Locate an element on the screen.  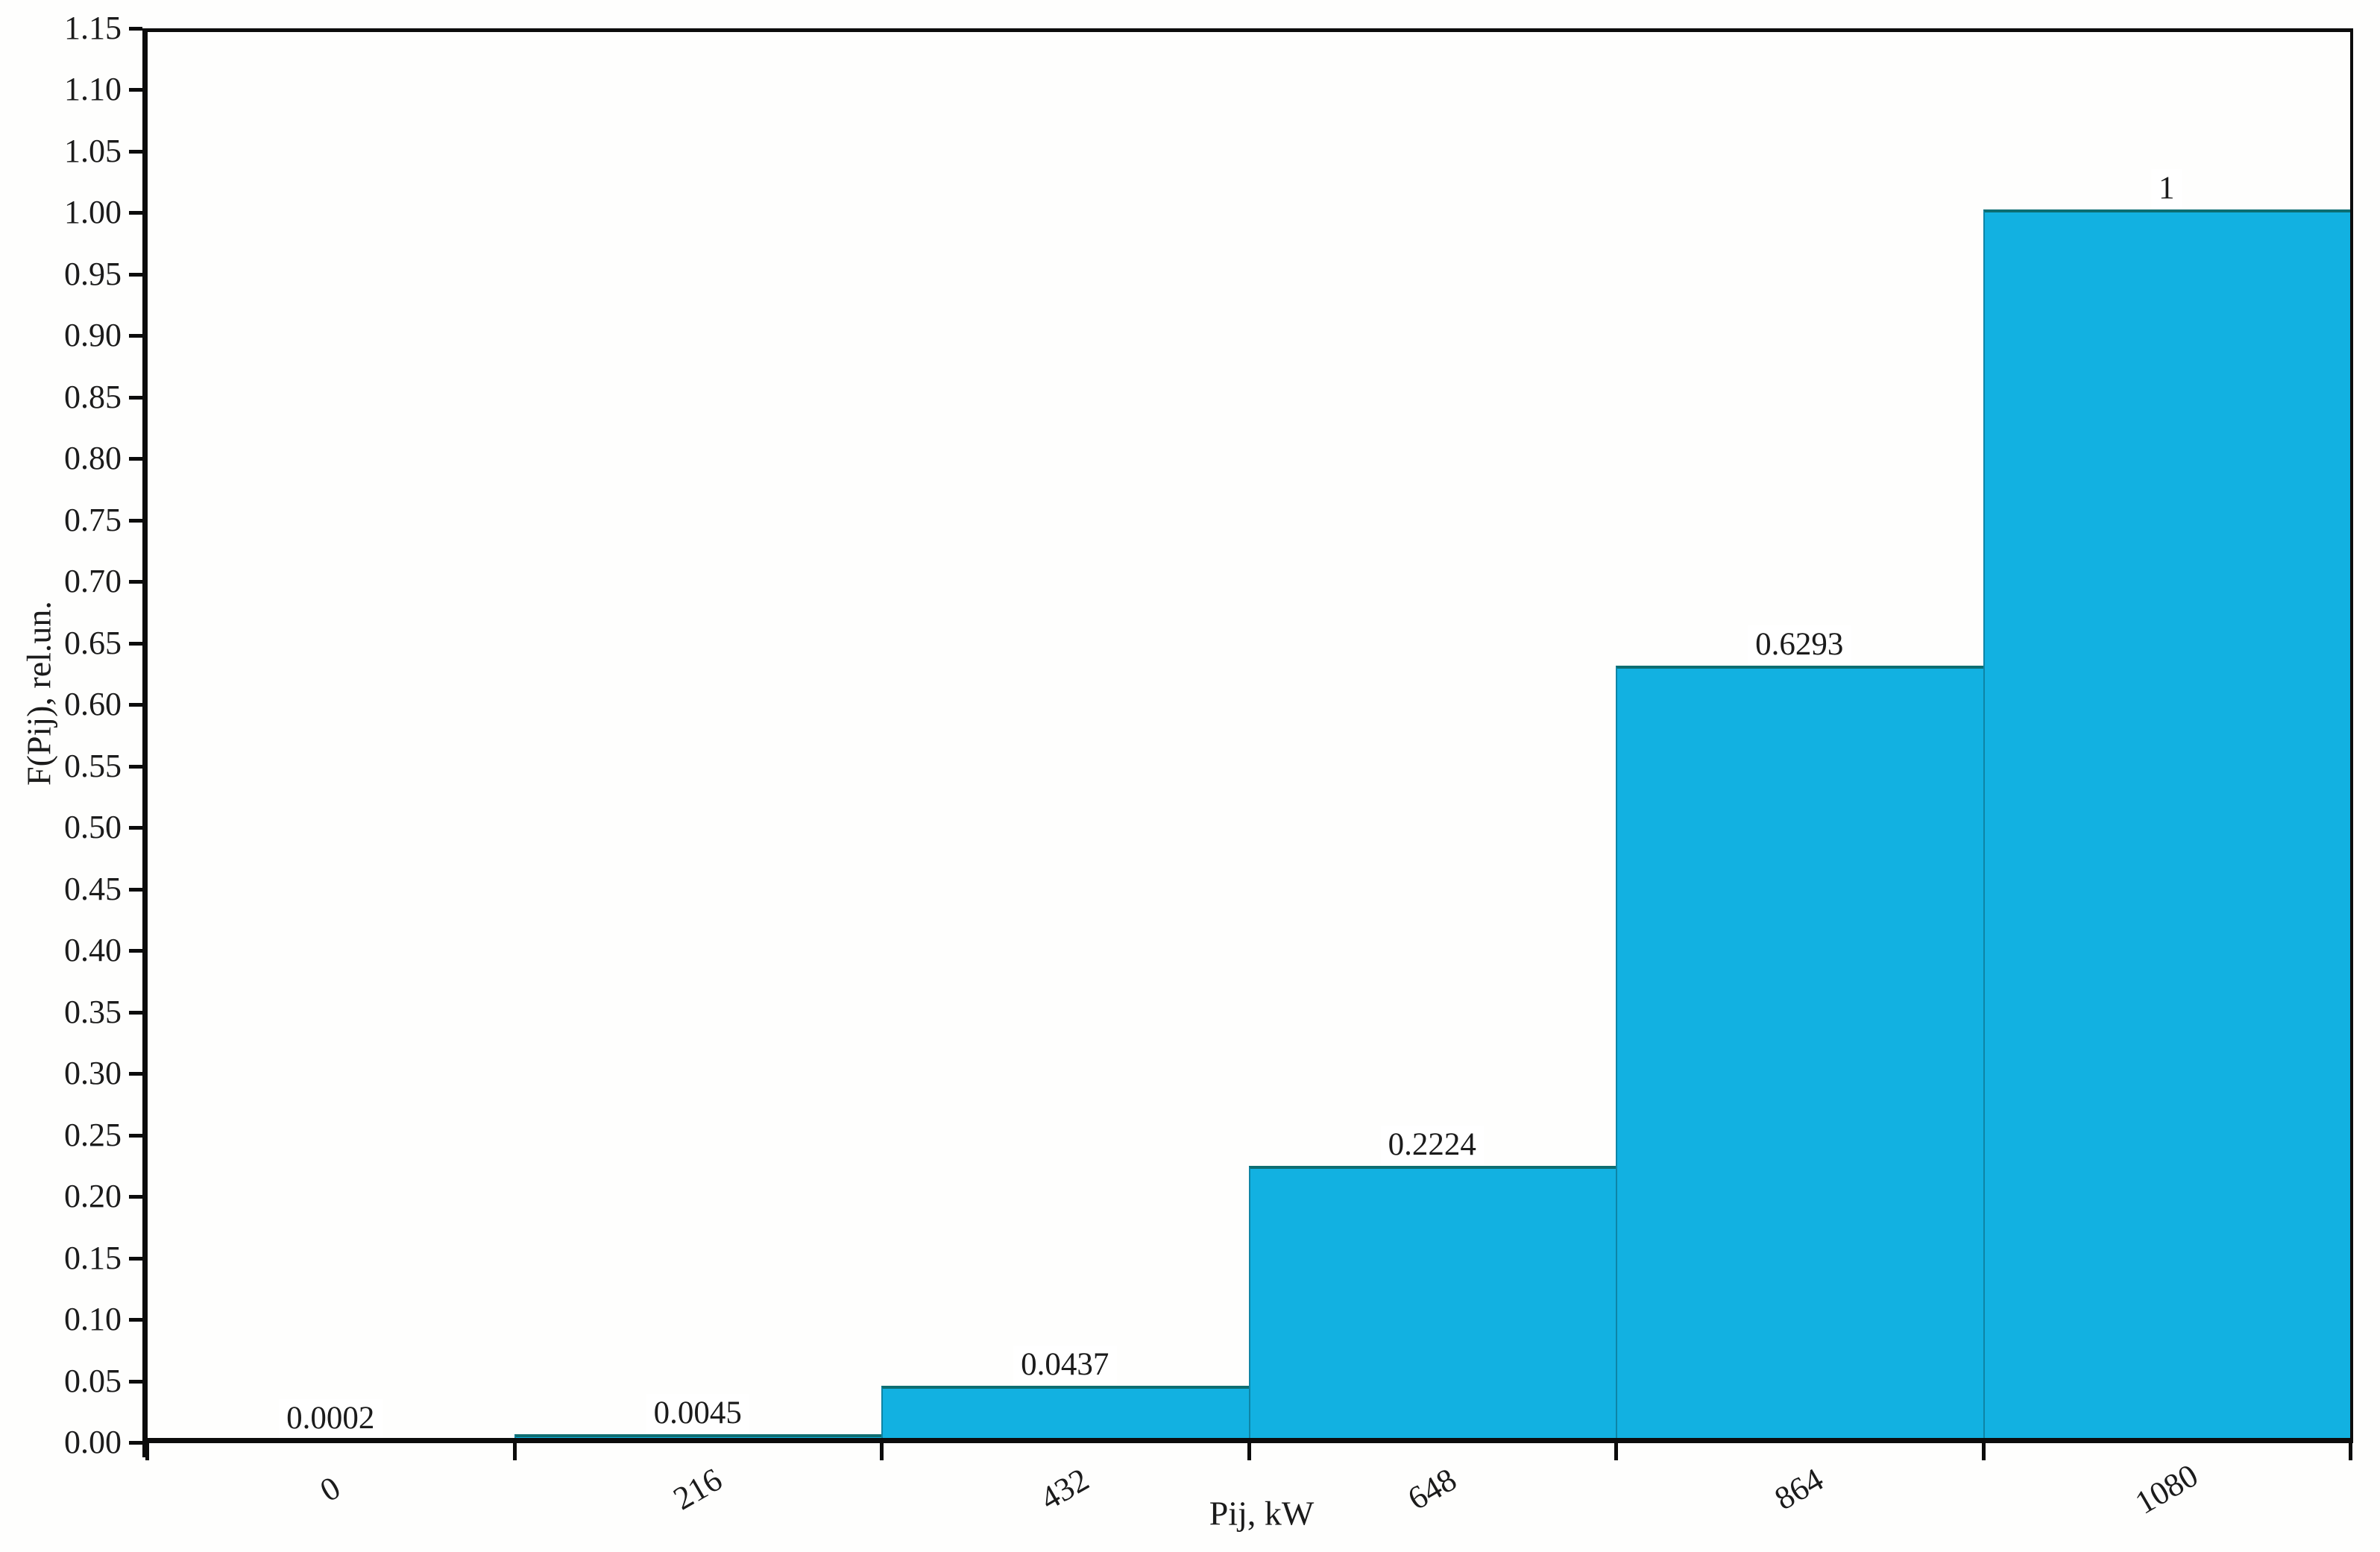
bar-value-label: 0.2224 is located at coordinates (1432, 1145).